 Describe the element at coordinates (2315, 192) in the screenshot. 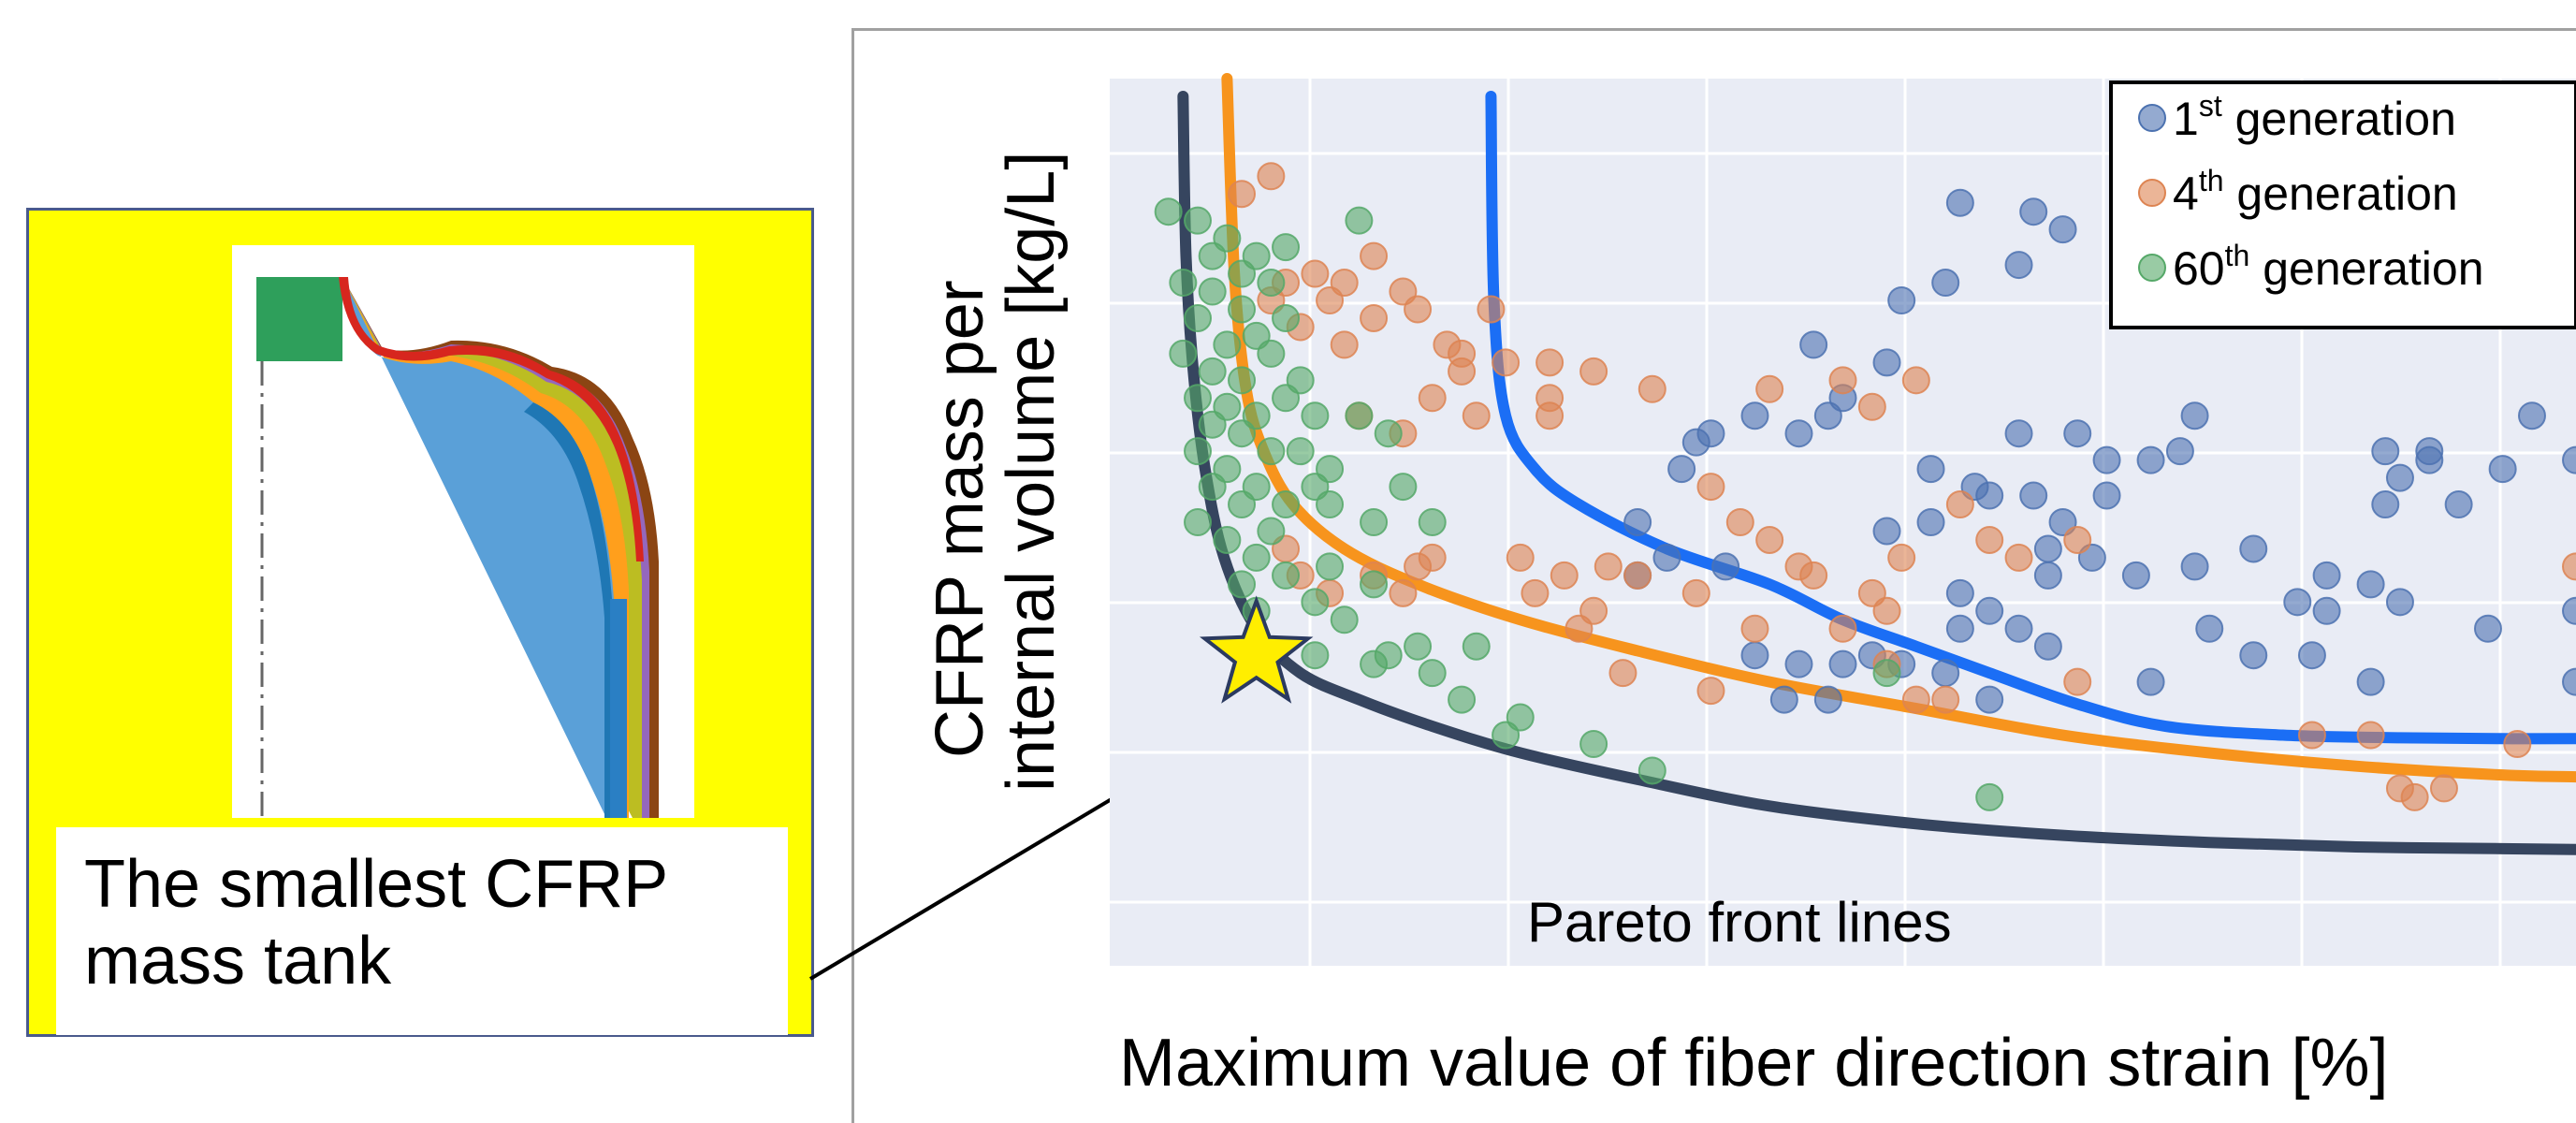

I see `legend-label-1: 4th generation` at that location.